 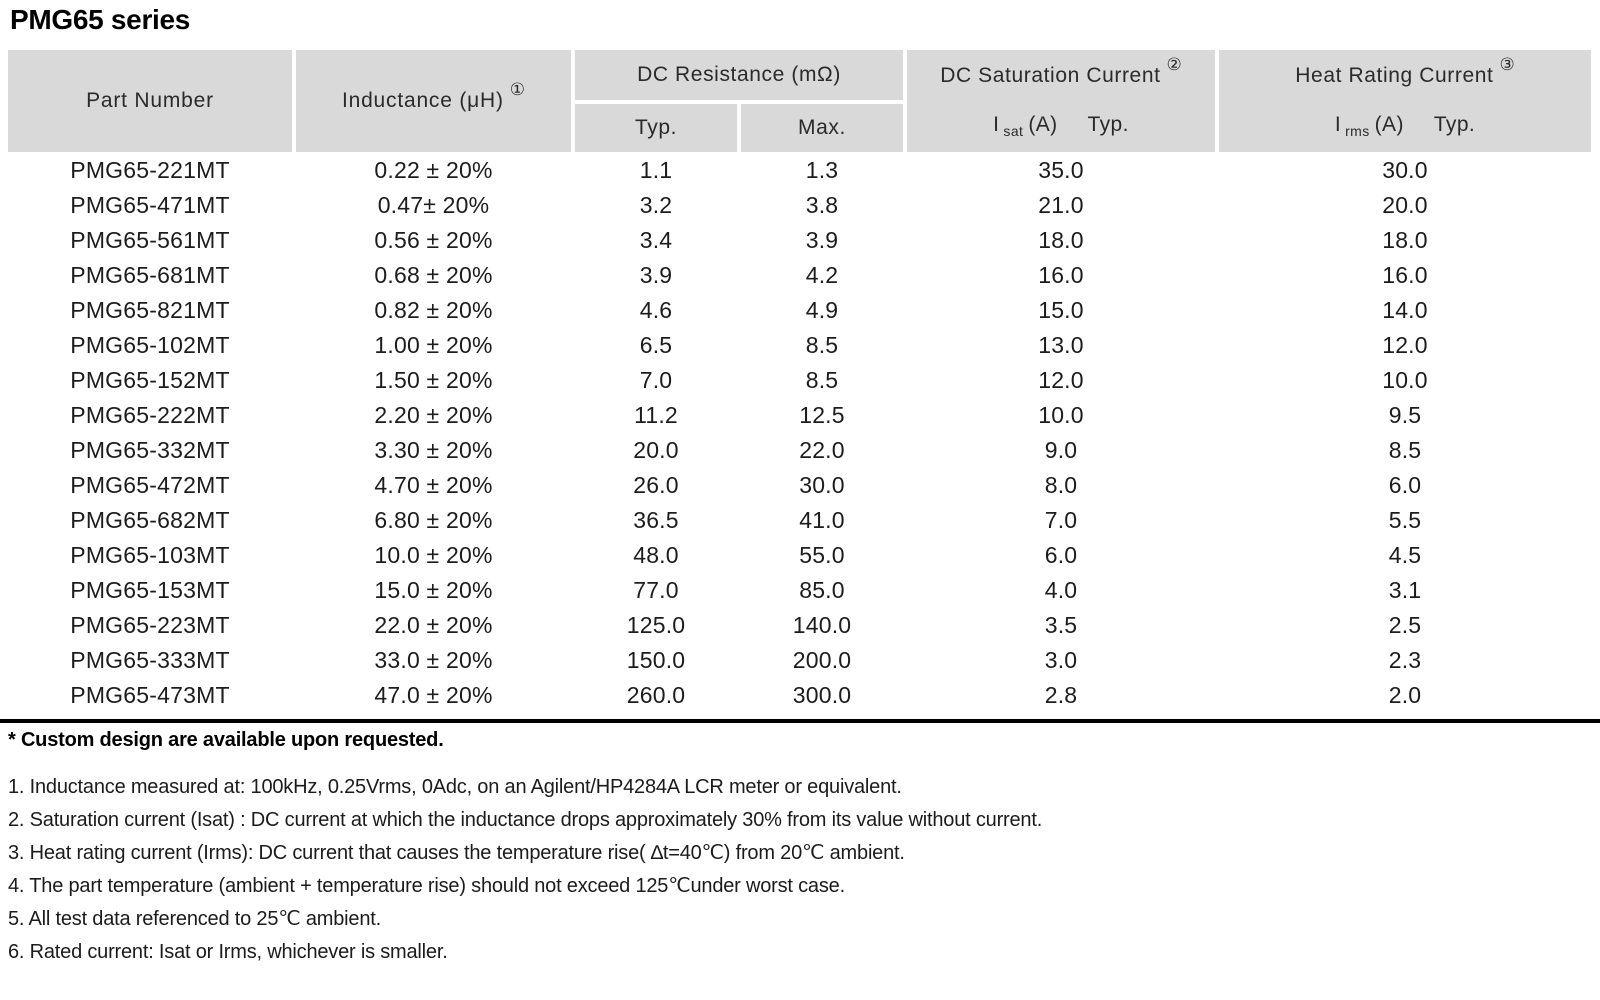 I want to click on inductance-cell: 1.50 ± 20%, so click(x=433, y=380).